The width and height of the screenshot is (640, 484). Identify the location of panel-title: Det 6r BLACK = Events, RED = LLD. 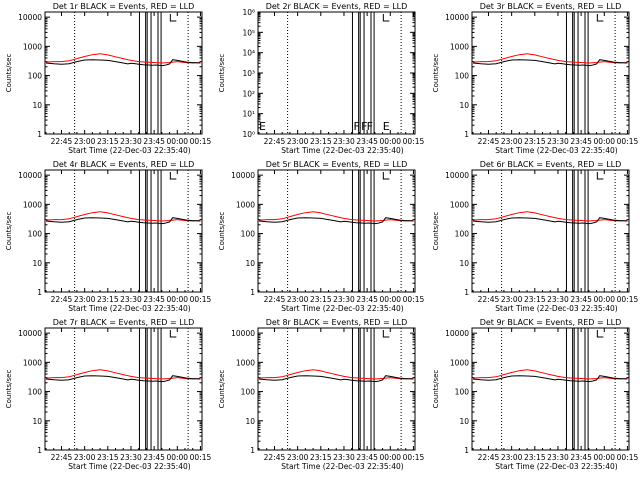
(551, 164).